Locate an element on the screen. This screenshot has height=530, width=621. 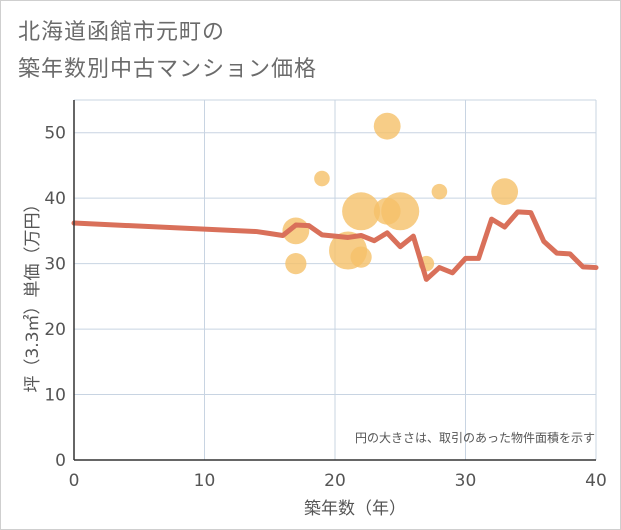
chart-title-line-2: 築年数別中古マンション価格 is located at coordinates (168, 69).